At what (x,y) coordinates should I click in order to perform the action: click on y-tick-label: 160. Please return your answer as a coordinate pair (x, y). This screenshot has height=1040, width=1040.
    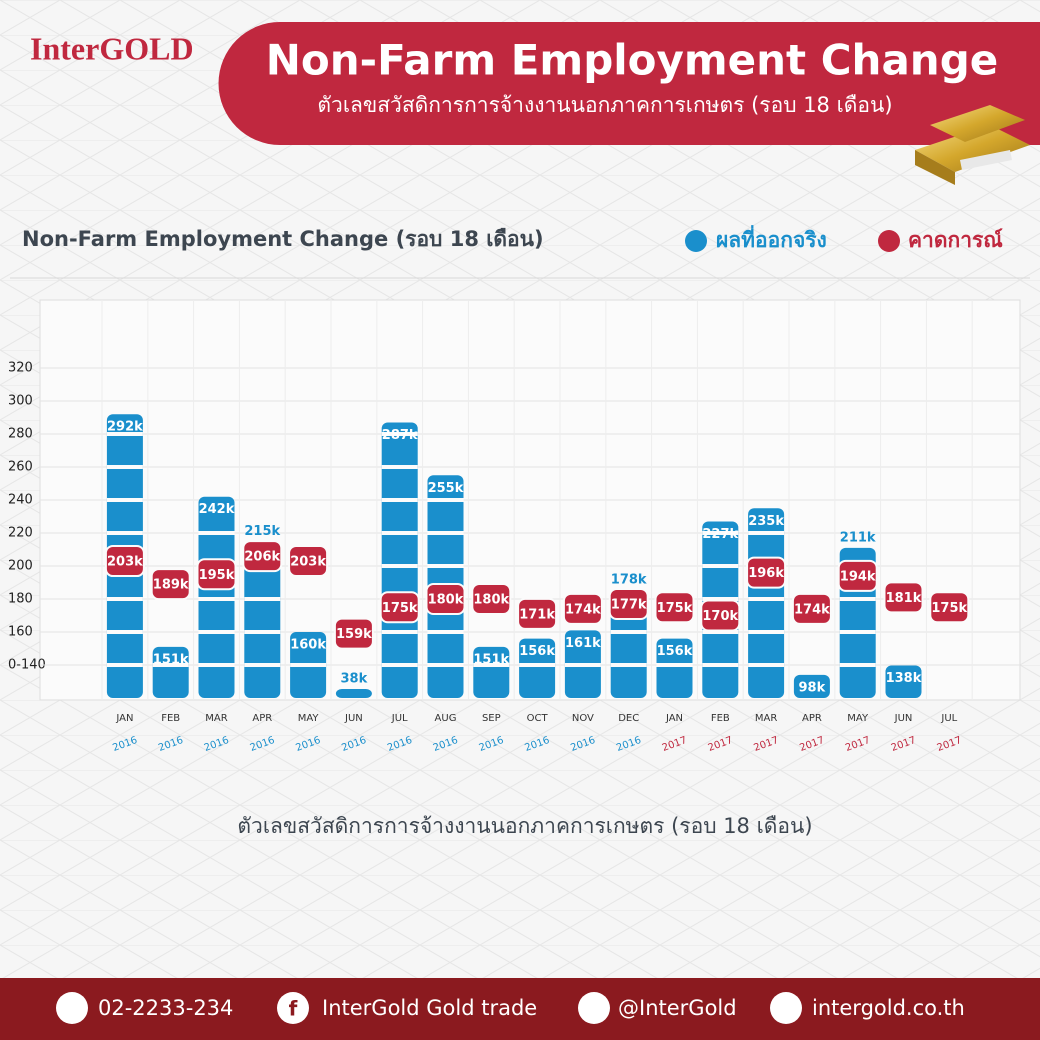
    Looking at the image, I should click on (20, 632).